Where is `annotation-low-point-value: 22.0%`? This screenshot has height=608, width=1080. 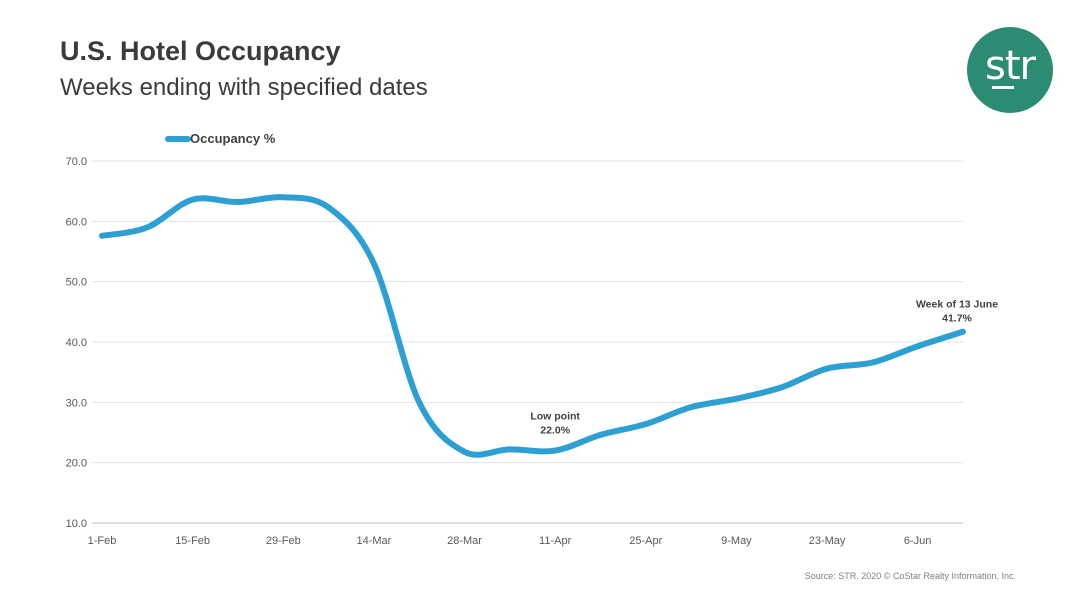
annotation-low-point-value: 22.0% is located at coordinates (555, 431).